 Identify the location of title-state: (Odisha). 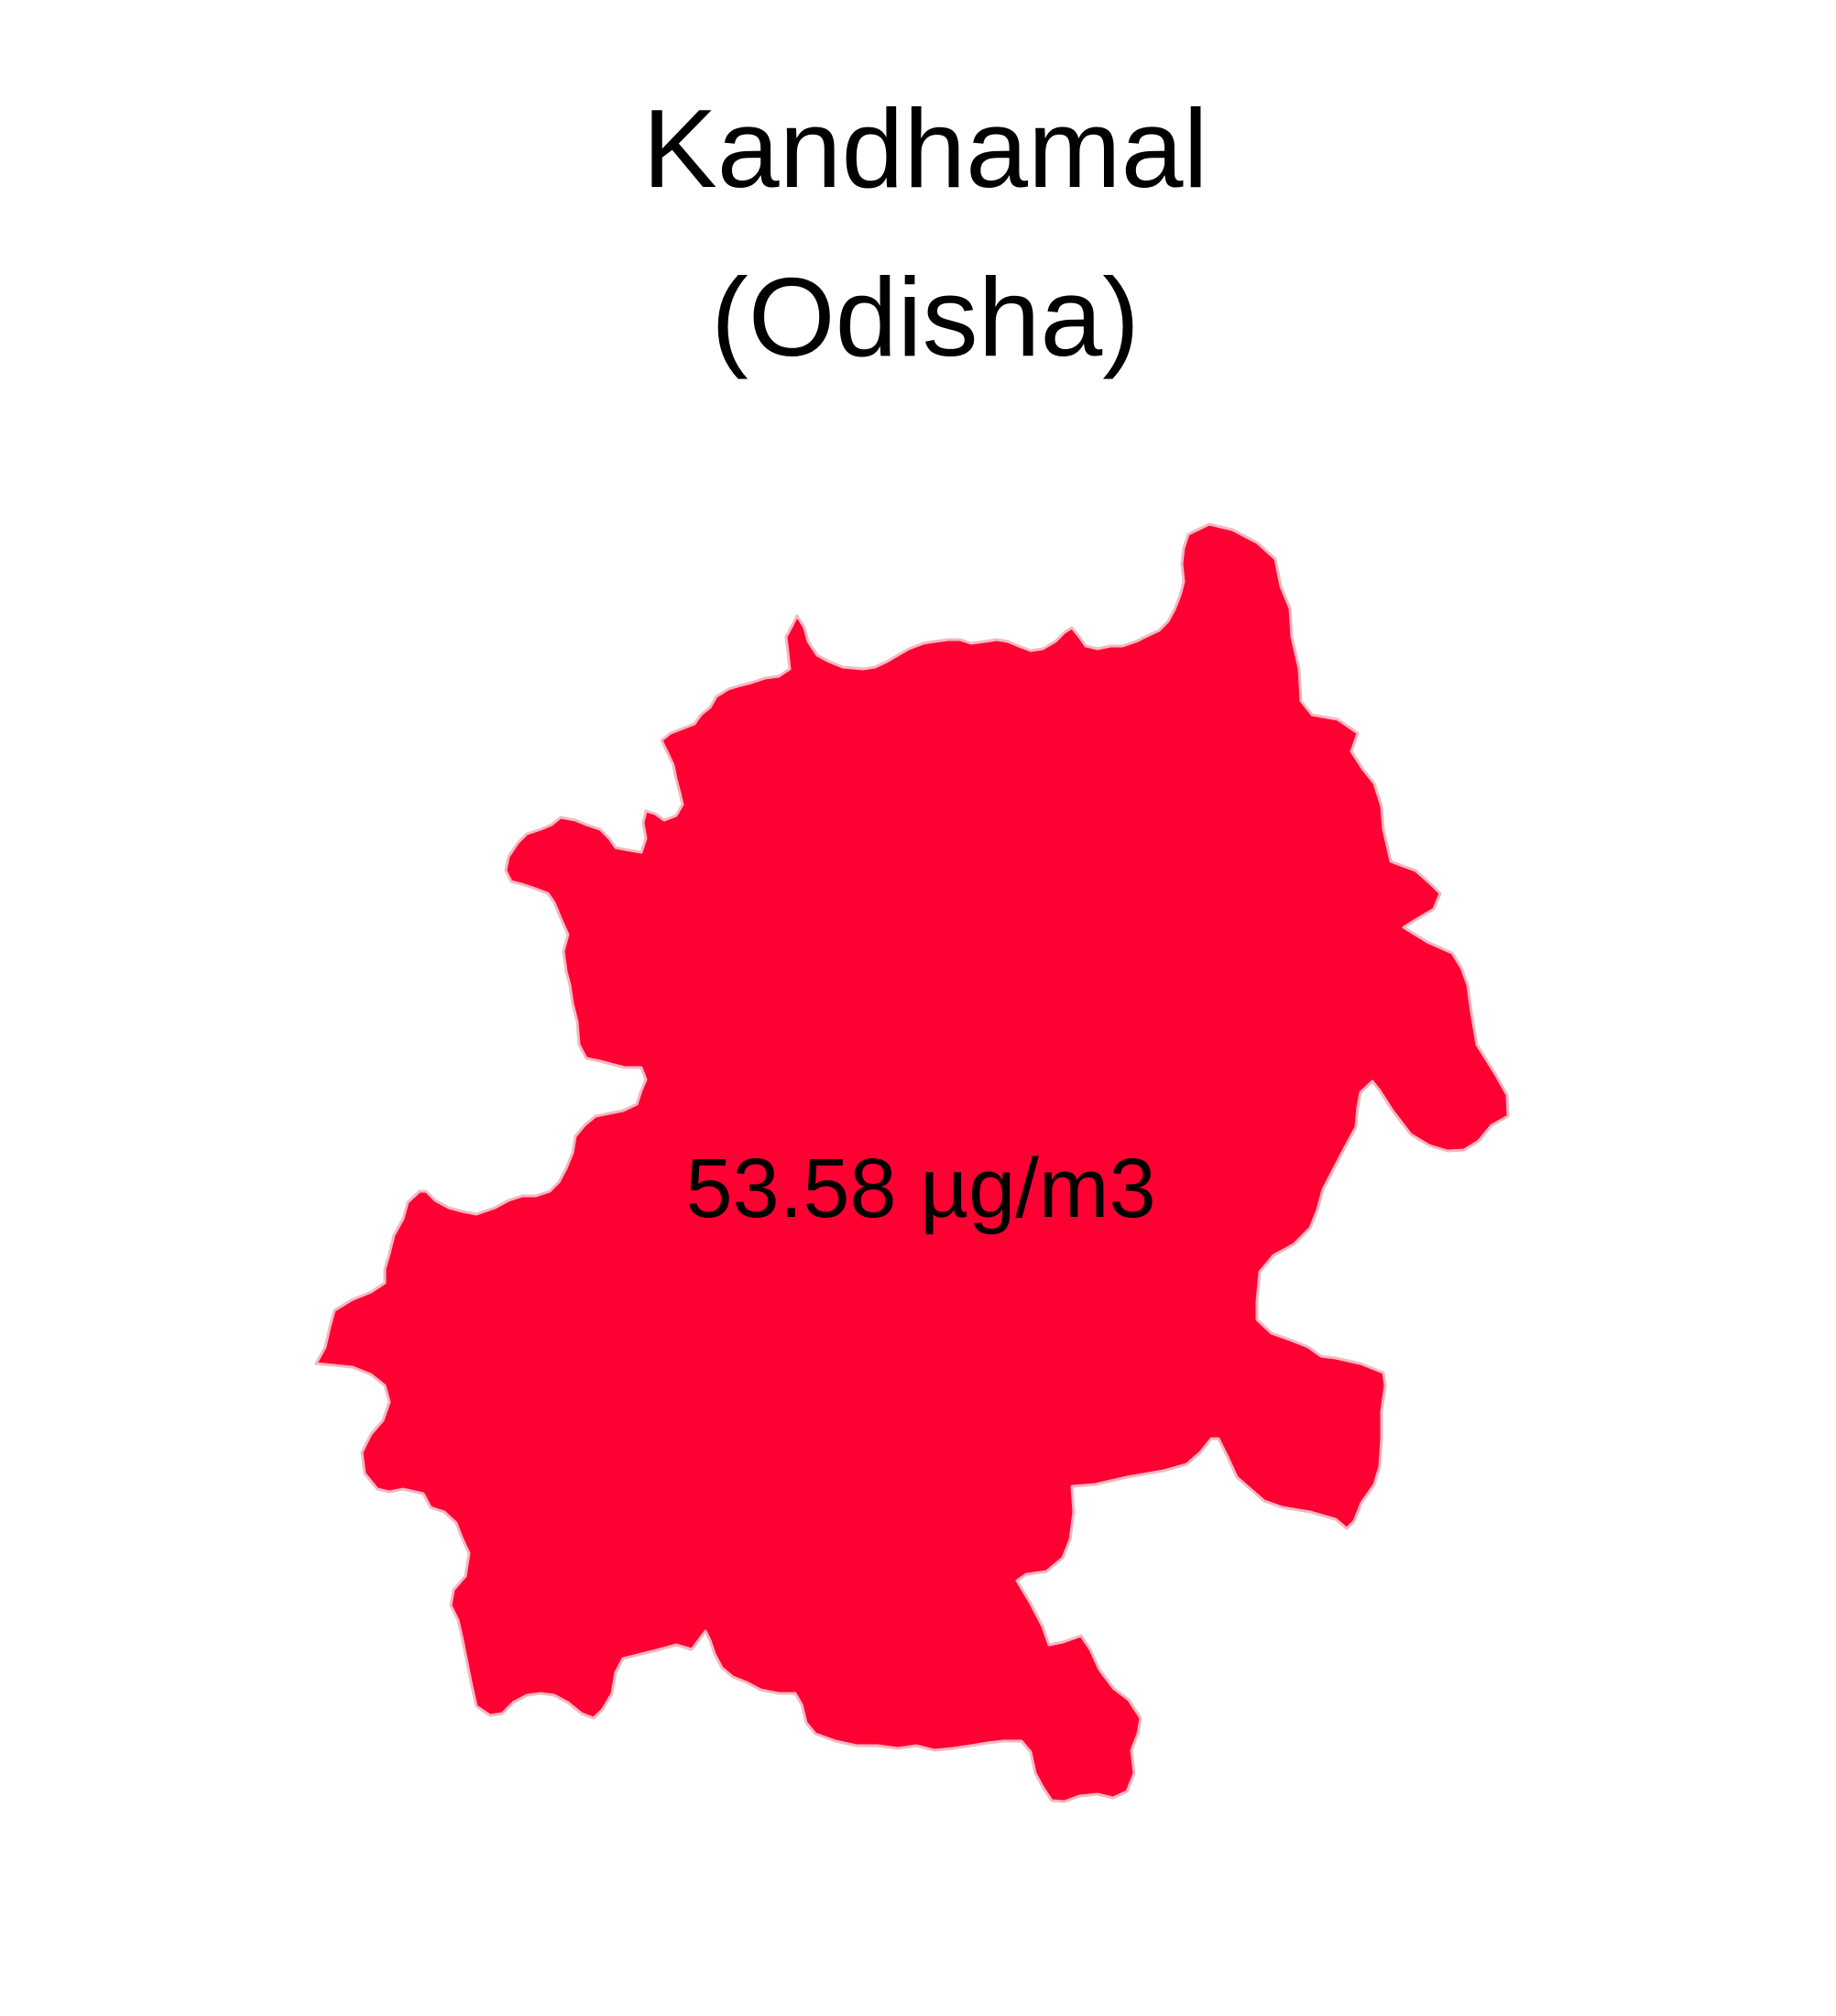
(925, 317).